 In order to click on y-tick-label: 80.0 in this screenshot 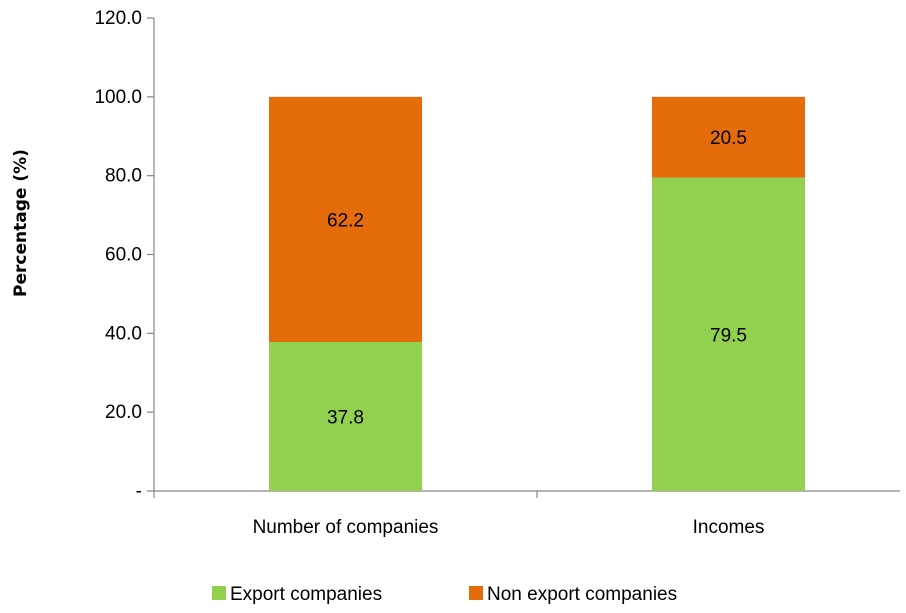, I will do `click(123, 176)`.